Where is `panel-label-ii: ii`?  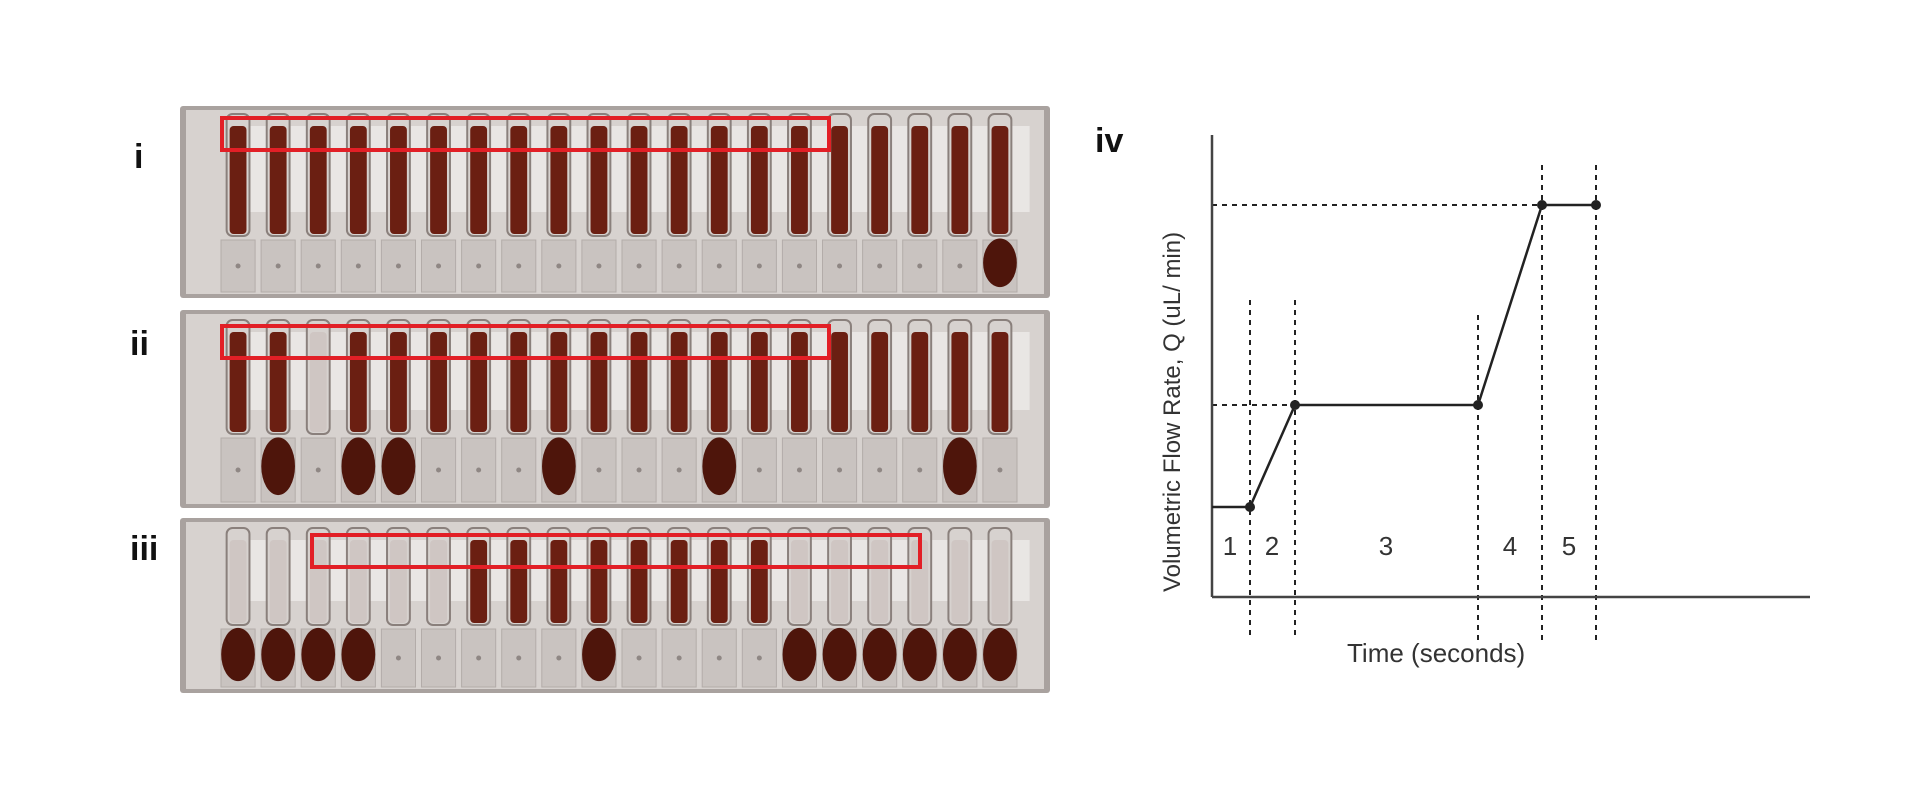
panel-label-ii: ii is located at coordinates (139, 344).